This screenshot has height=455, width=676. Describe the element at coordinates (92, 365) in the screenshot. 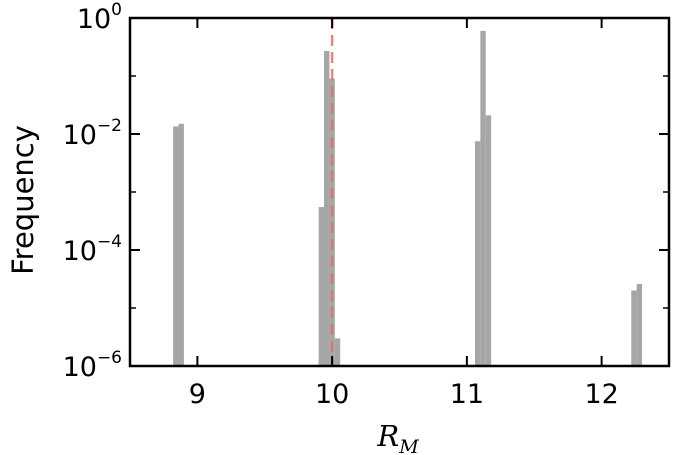

I see `y-tick-label: 10⁻⁶` at that location.